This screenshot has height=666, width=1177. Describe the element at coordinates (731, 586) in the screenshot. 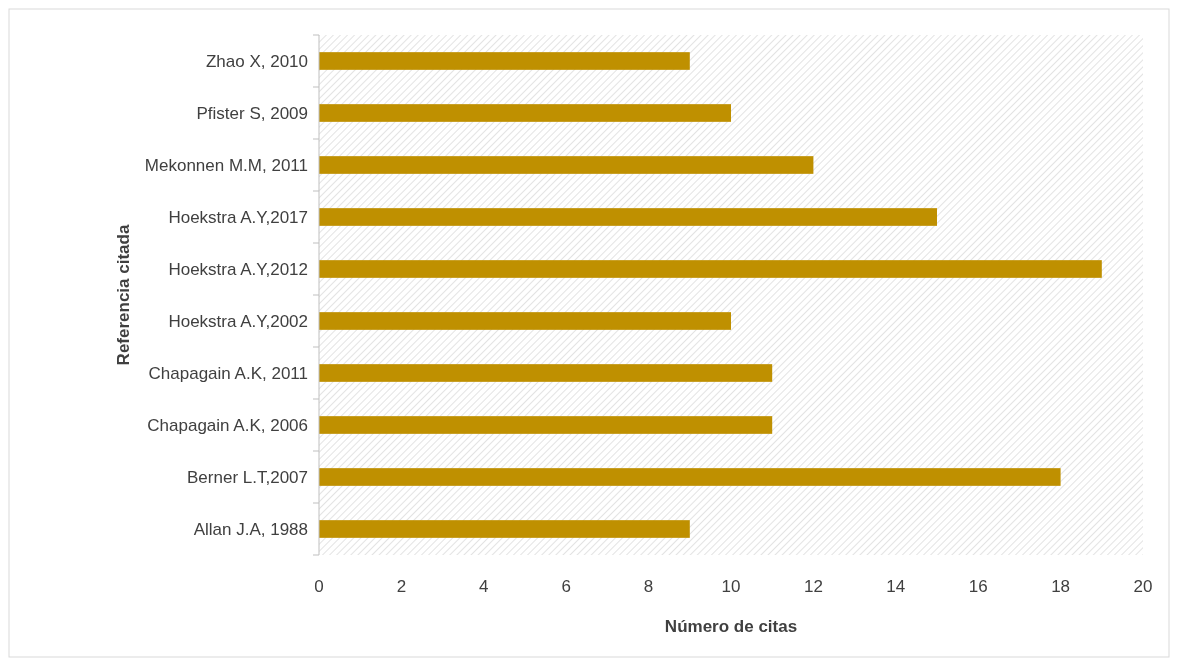

I see `x-tick-label: 10` at that location.